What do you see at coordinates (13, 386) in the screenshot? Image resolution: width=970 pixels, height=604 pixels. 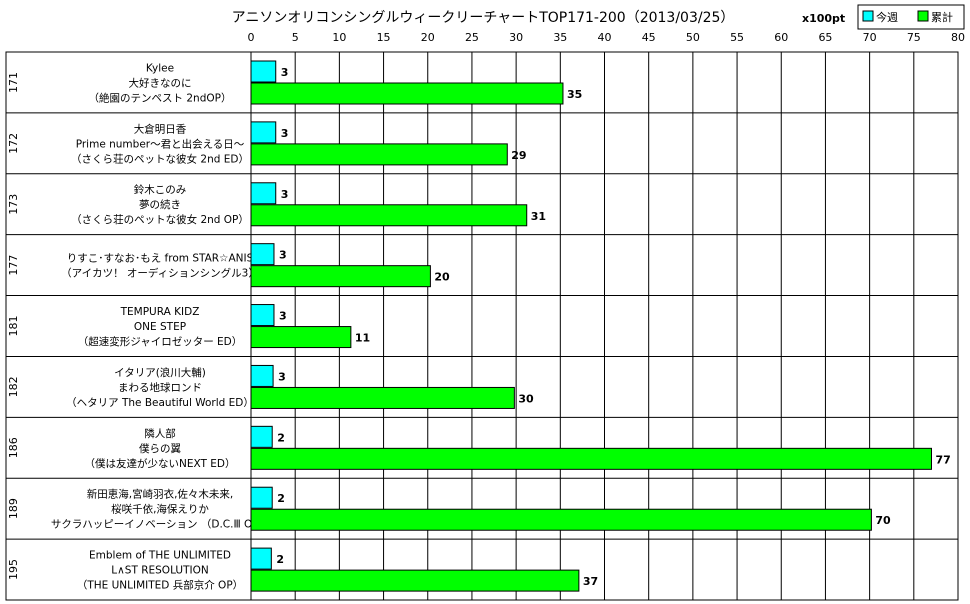 I see `rank-label: 182` at bounding box center [13, 386].